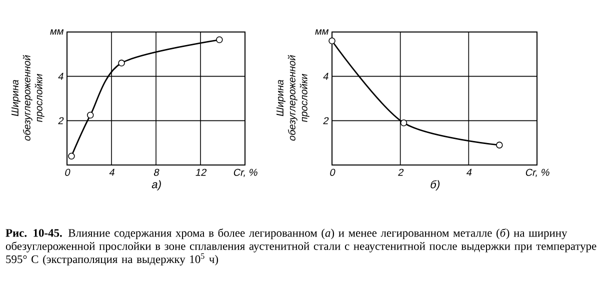  What do you see at coordinates (401, 172) in the screenshot?
I see `x-tick-label: 2` at bounding box center [401, 172].